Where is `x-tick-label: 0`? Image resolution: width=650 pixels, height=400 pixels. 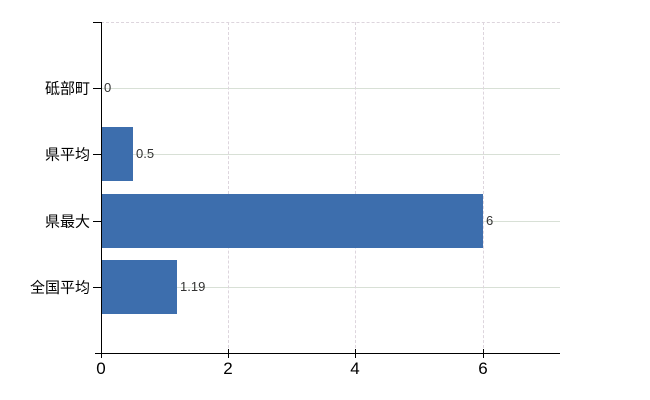
x-tick-label: 0 is located at coordinates (101, 368).